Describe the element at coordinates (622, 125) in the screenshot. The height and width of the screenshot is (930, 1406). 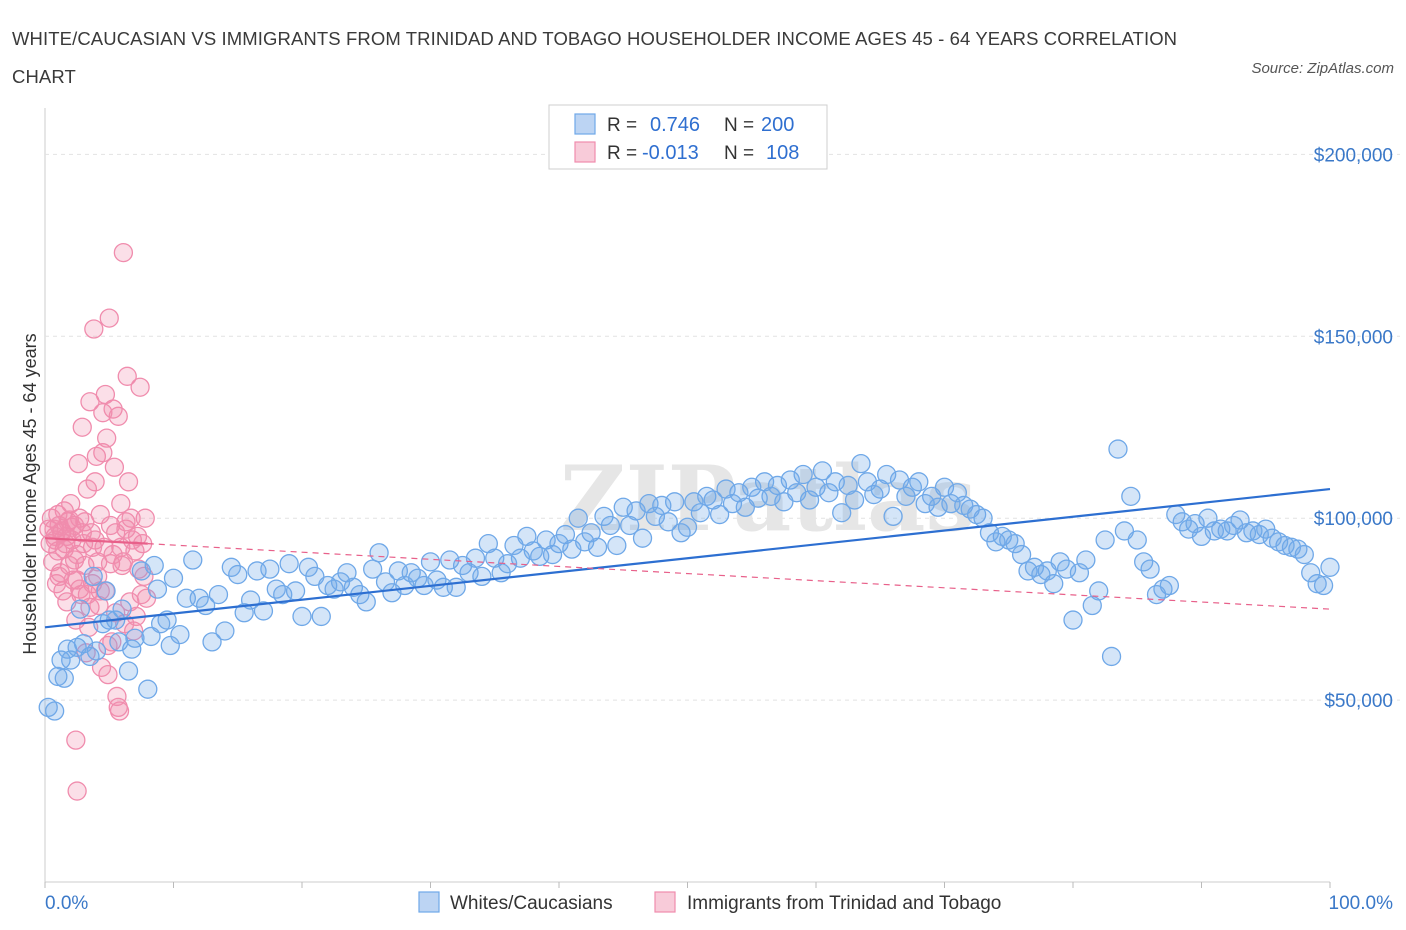
I see `legend-r-label-1: R =` at that location.